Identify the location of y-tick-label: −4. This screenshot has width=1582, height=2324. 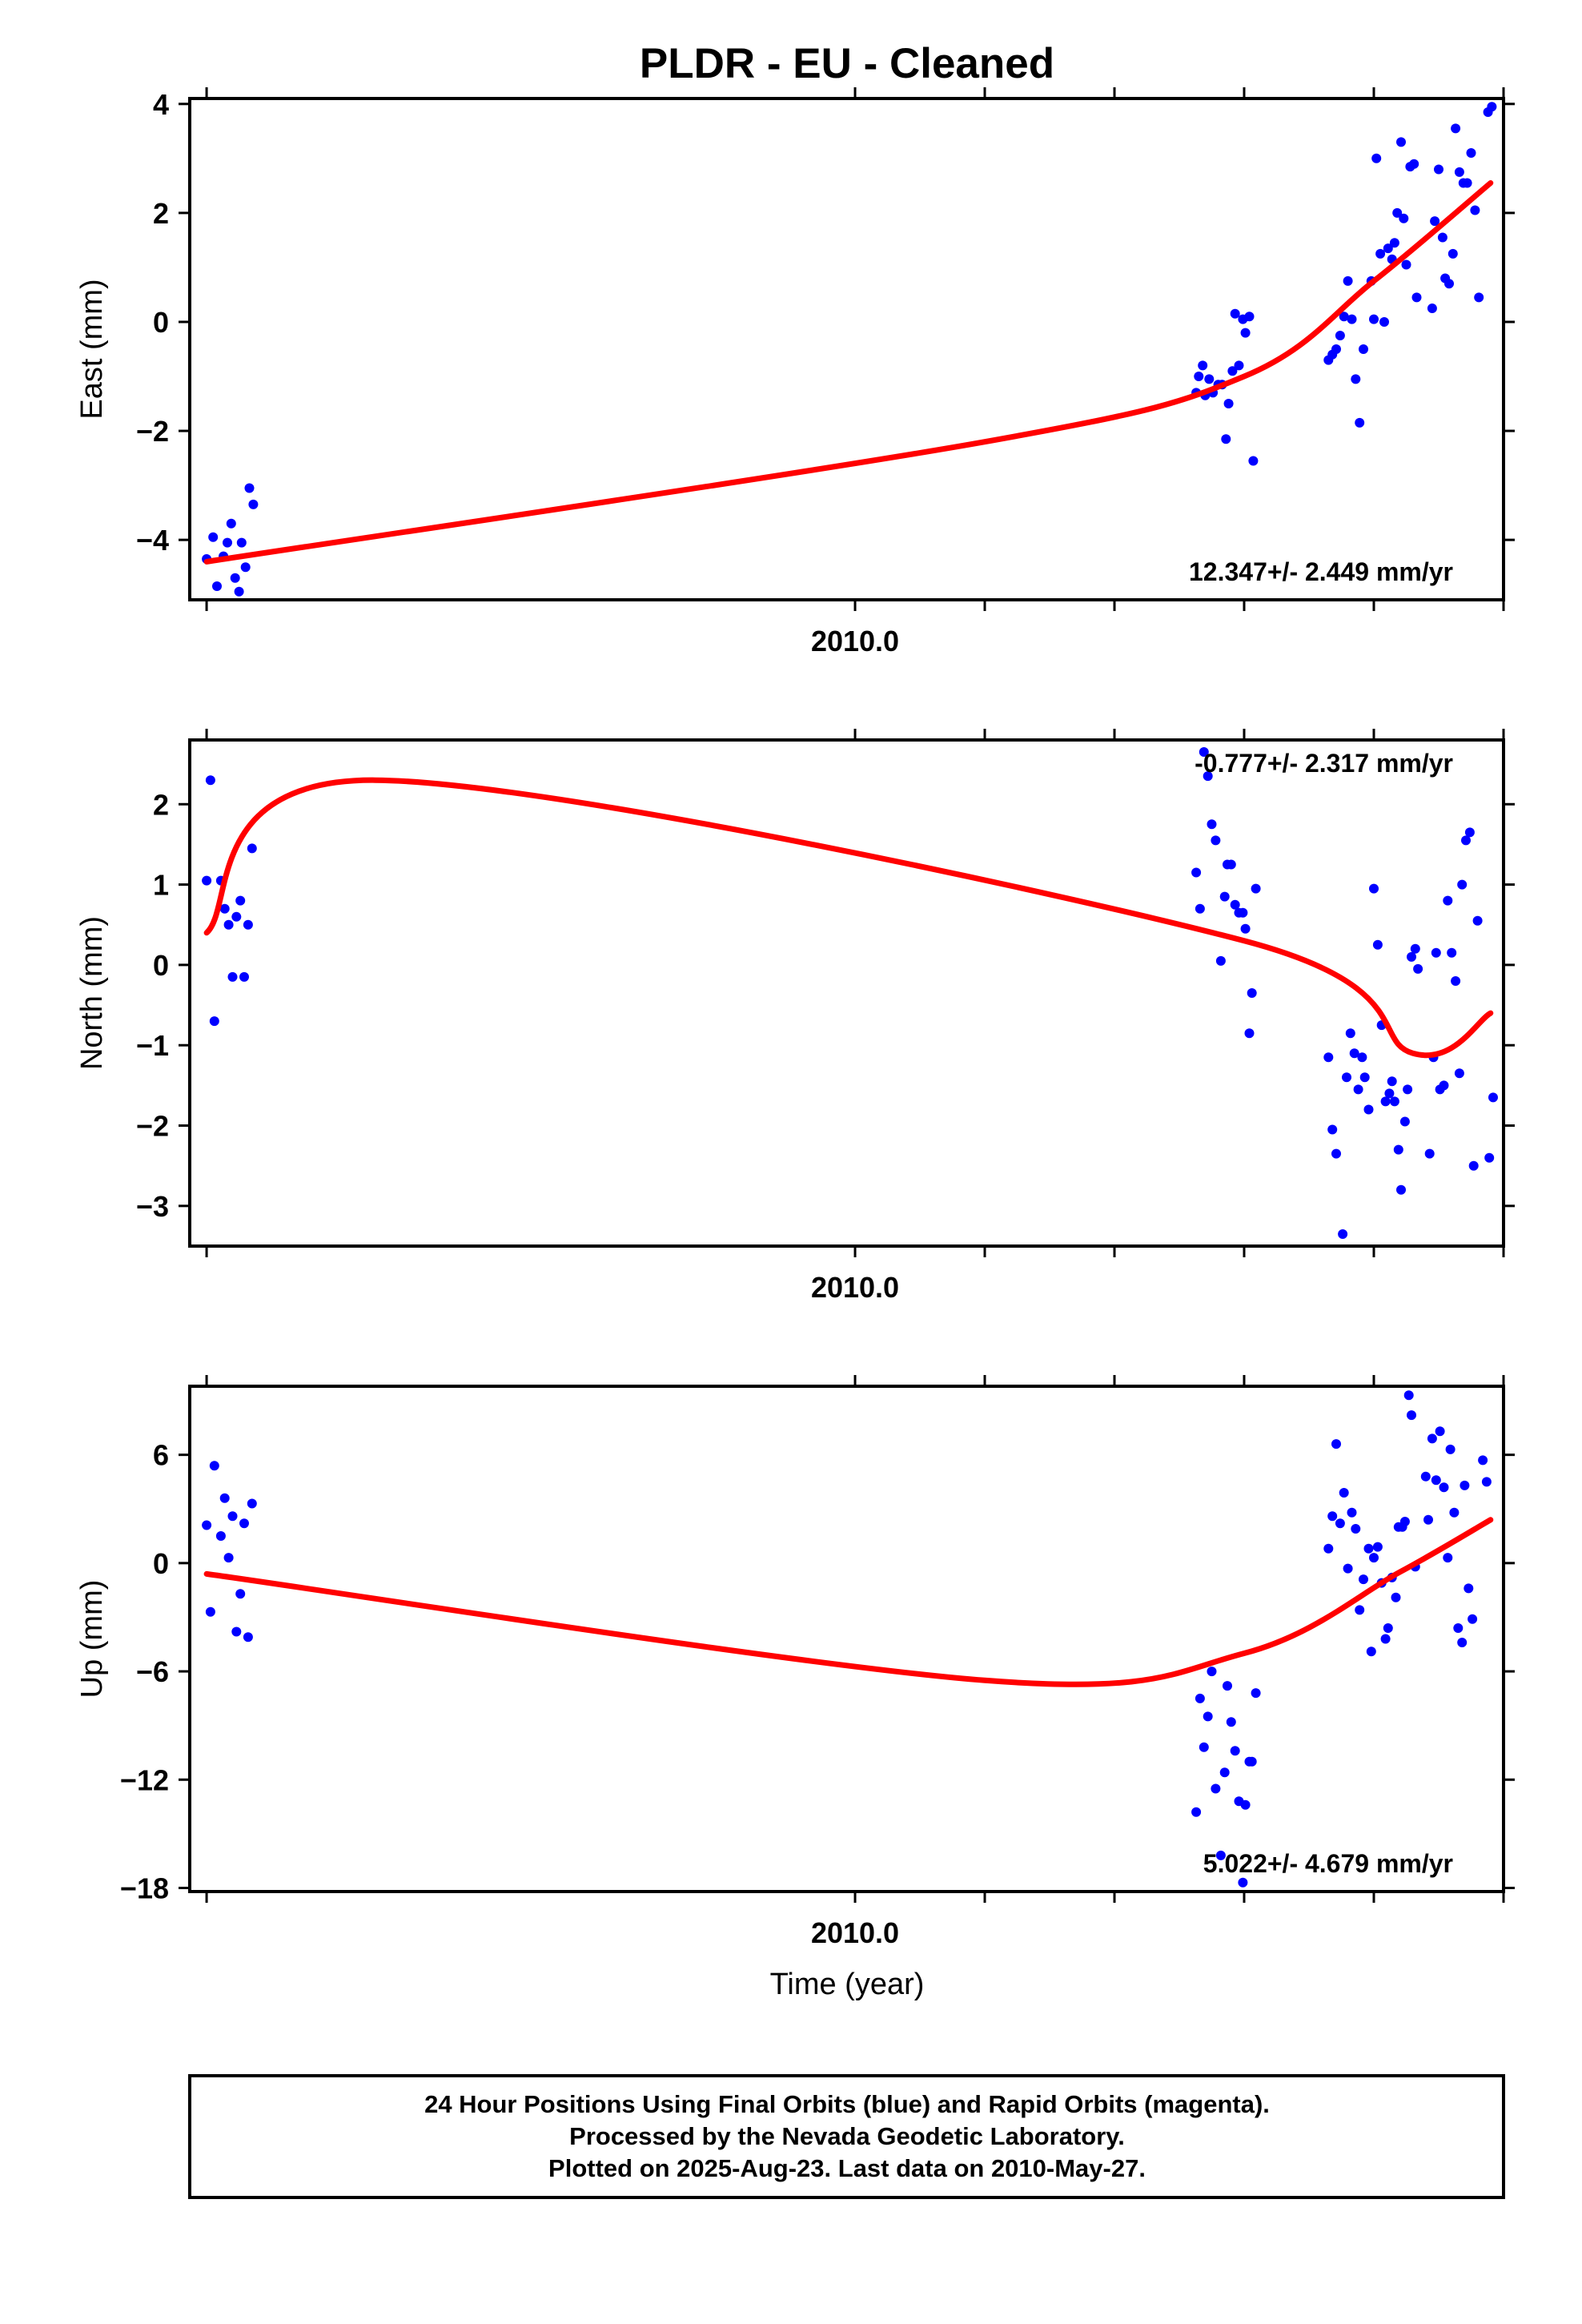
(152, 540).